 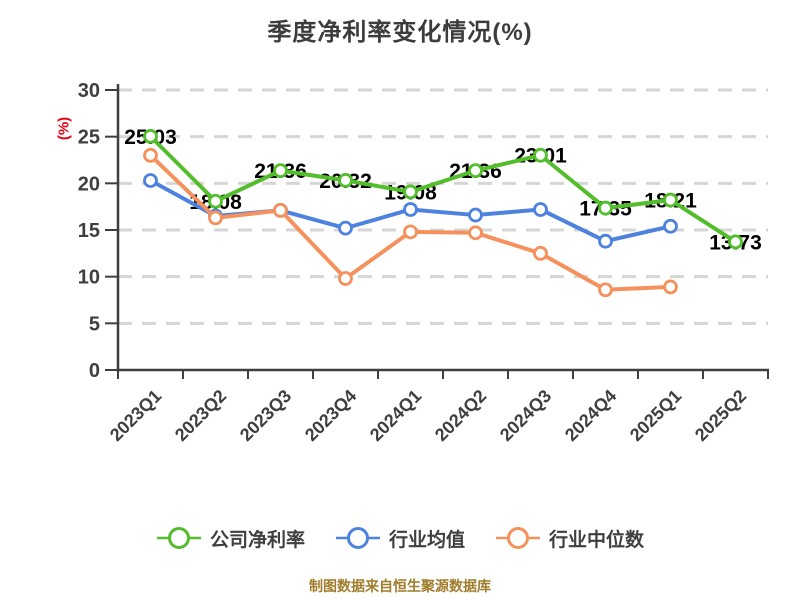 What do you see at coordinates (257, 540) in the screenshot?
I see `legend-label: 公司净利率` at bounding box center [257, 540].